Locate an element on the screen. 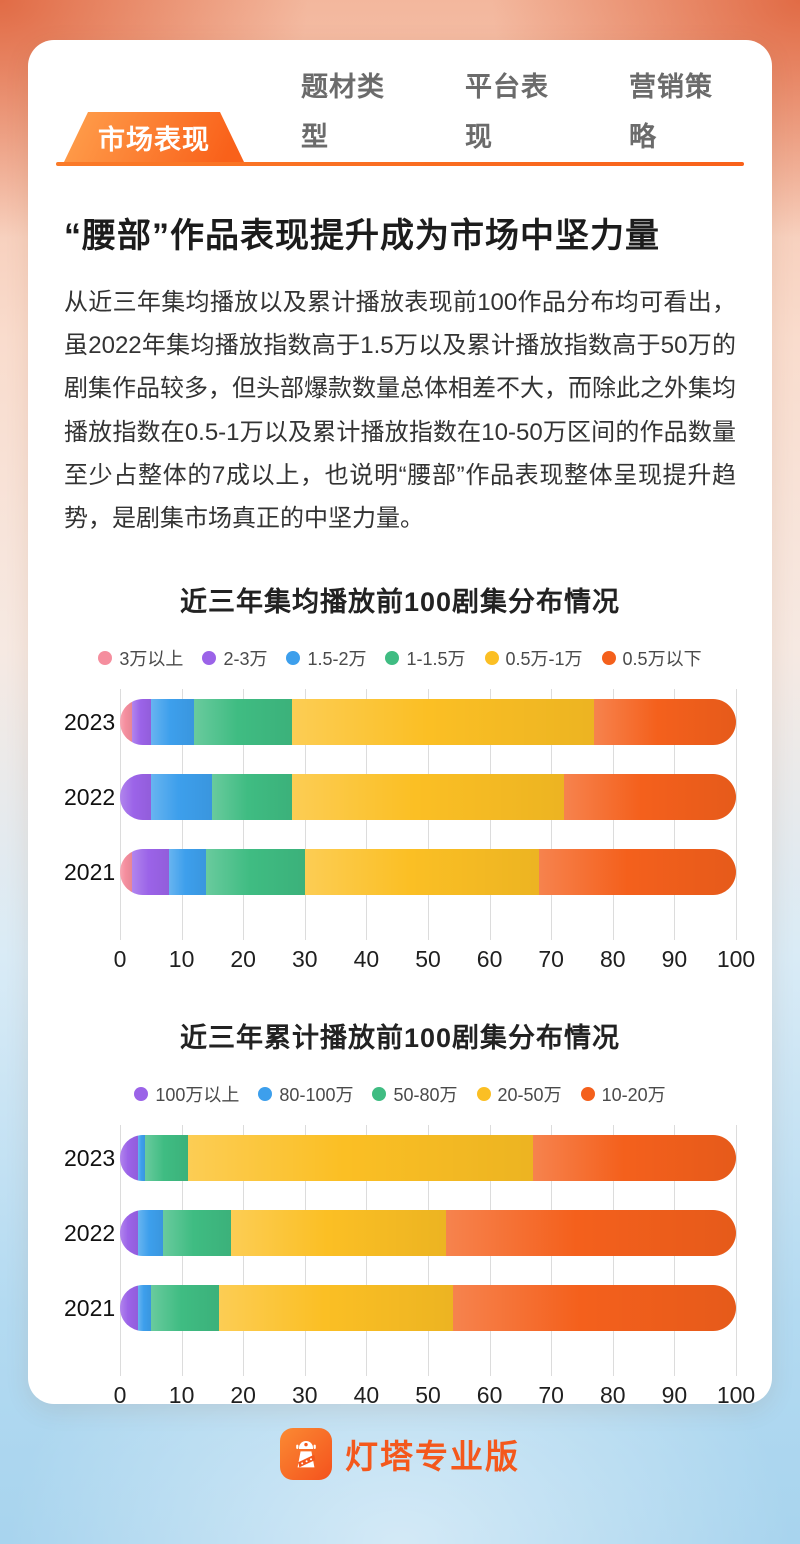 This screenshot has height=1544, width=800. legend-item: 100万以上 is located at coordinates (186, 1094).